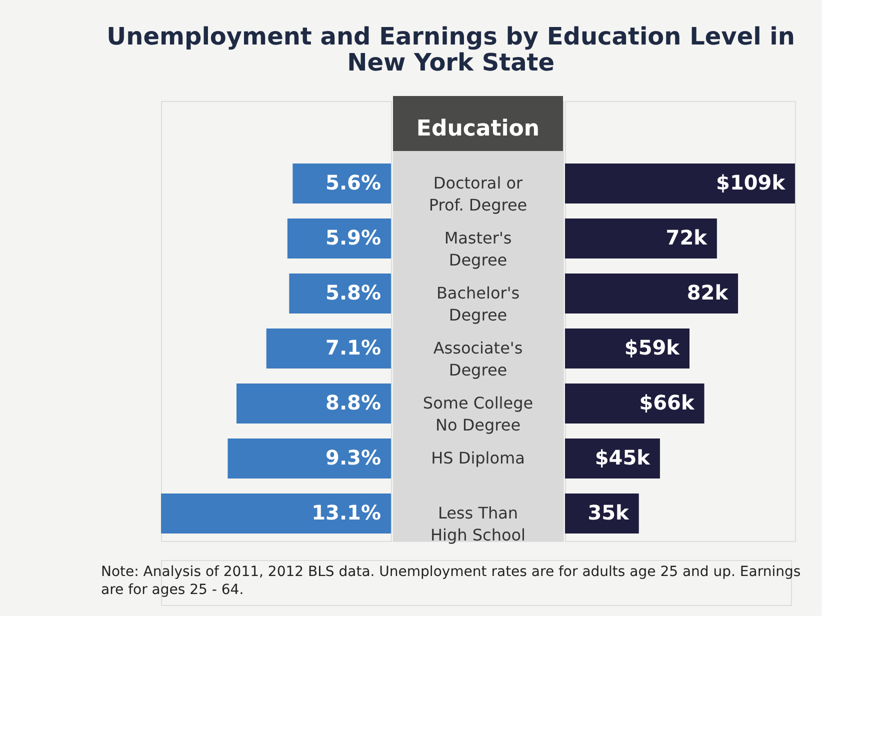 The image size is (878, 751). I want to click on data-label: 9.3%, so click(353, 458).